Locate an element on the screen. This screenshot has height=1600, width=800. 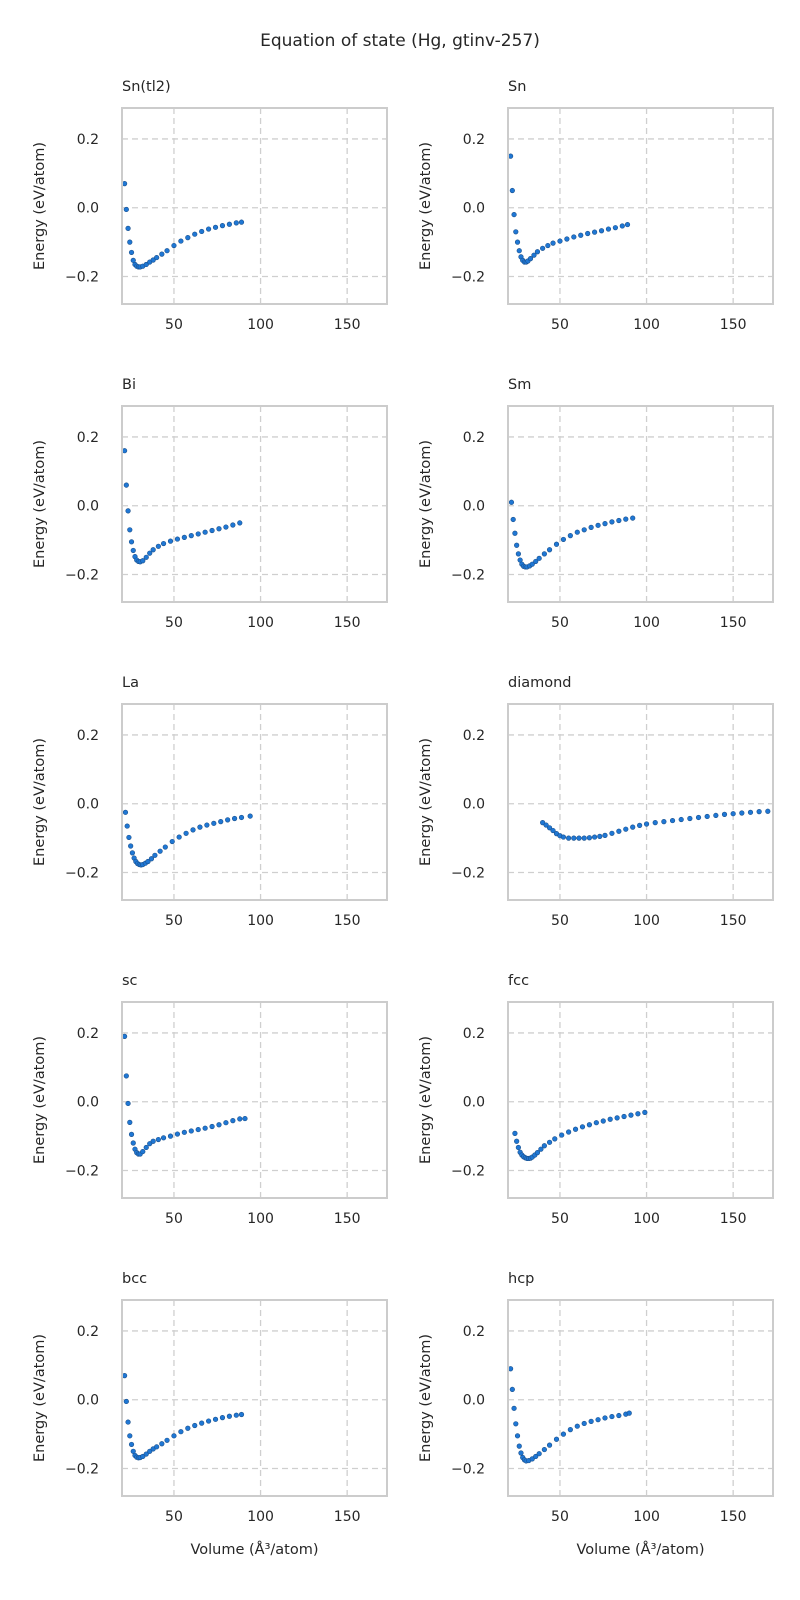
panel-sc: 50 100 150 −0.2 0.0 0.2 sc Energy (eV/atom) is located at coordinates (210, 1100).